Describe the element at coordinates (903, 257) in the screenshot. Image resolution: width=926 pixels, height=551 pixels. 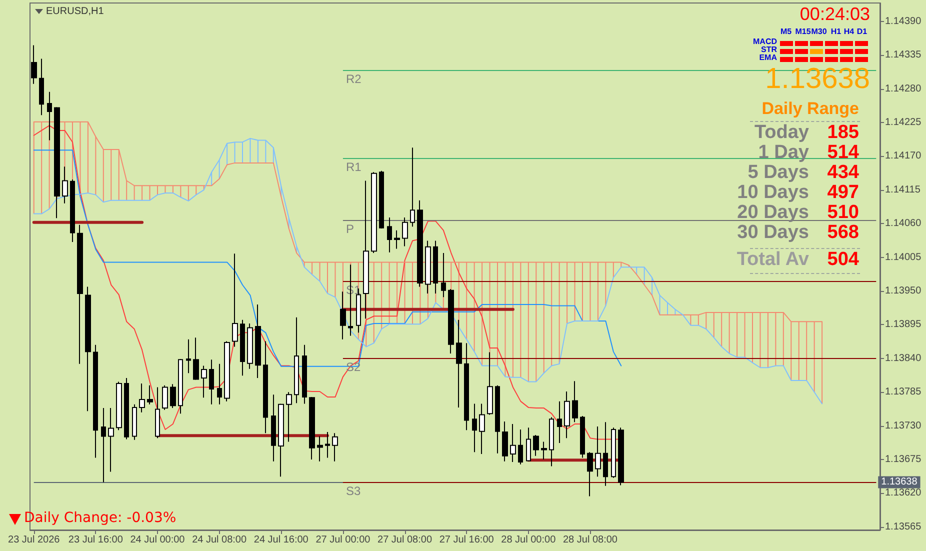
I see `y-tick-label: 1.14005` at that location.